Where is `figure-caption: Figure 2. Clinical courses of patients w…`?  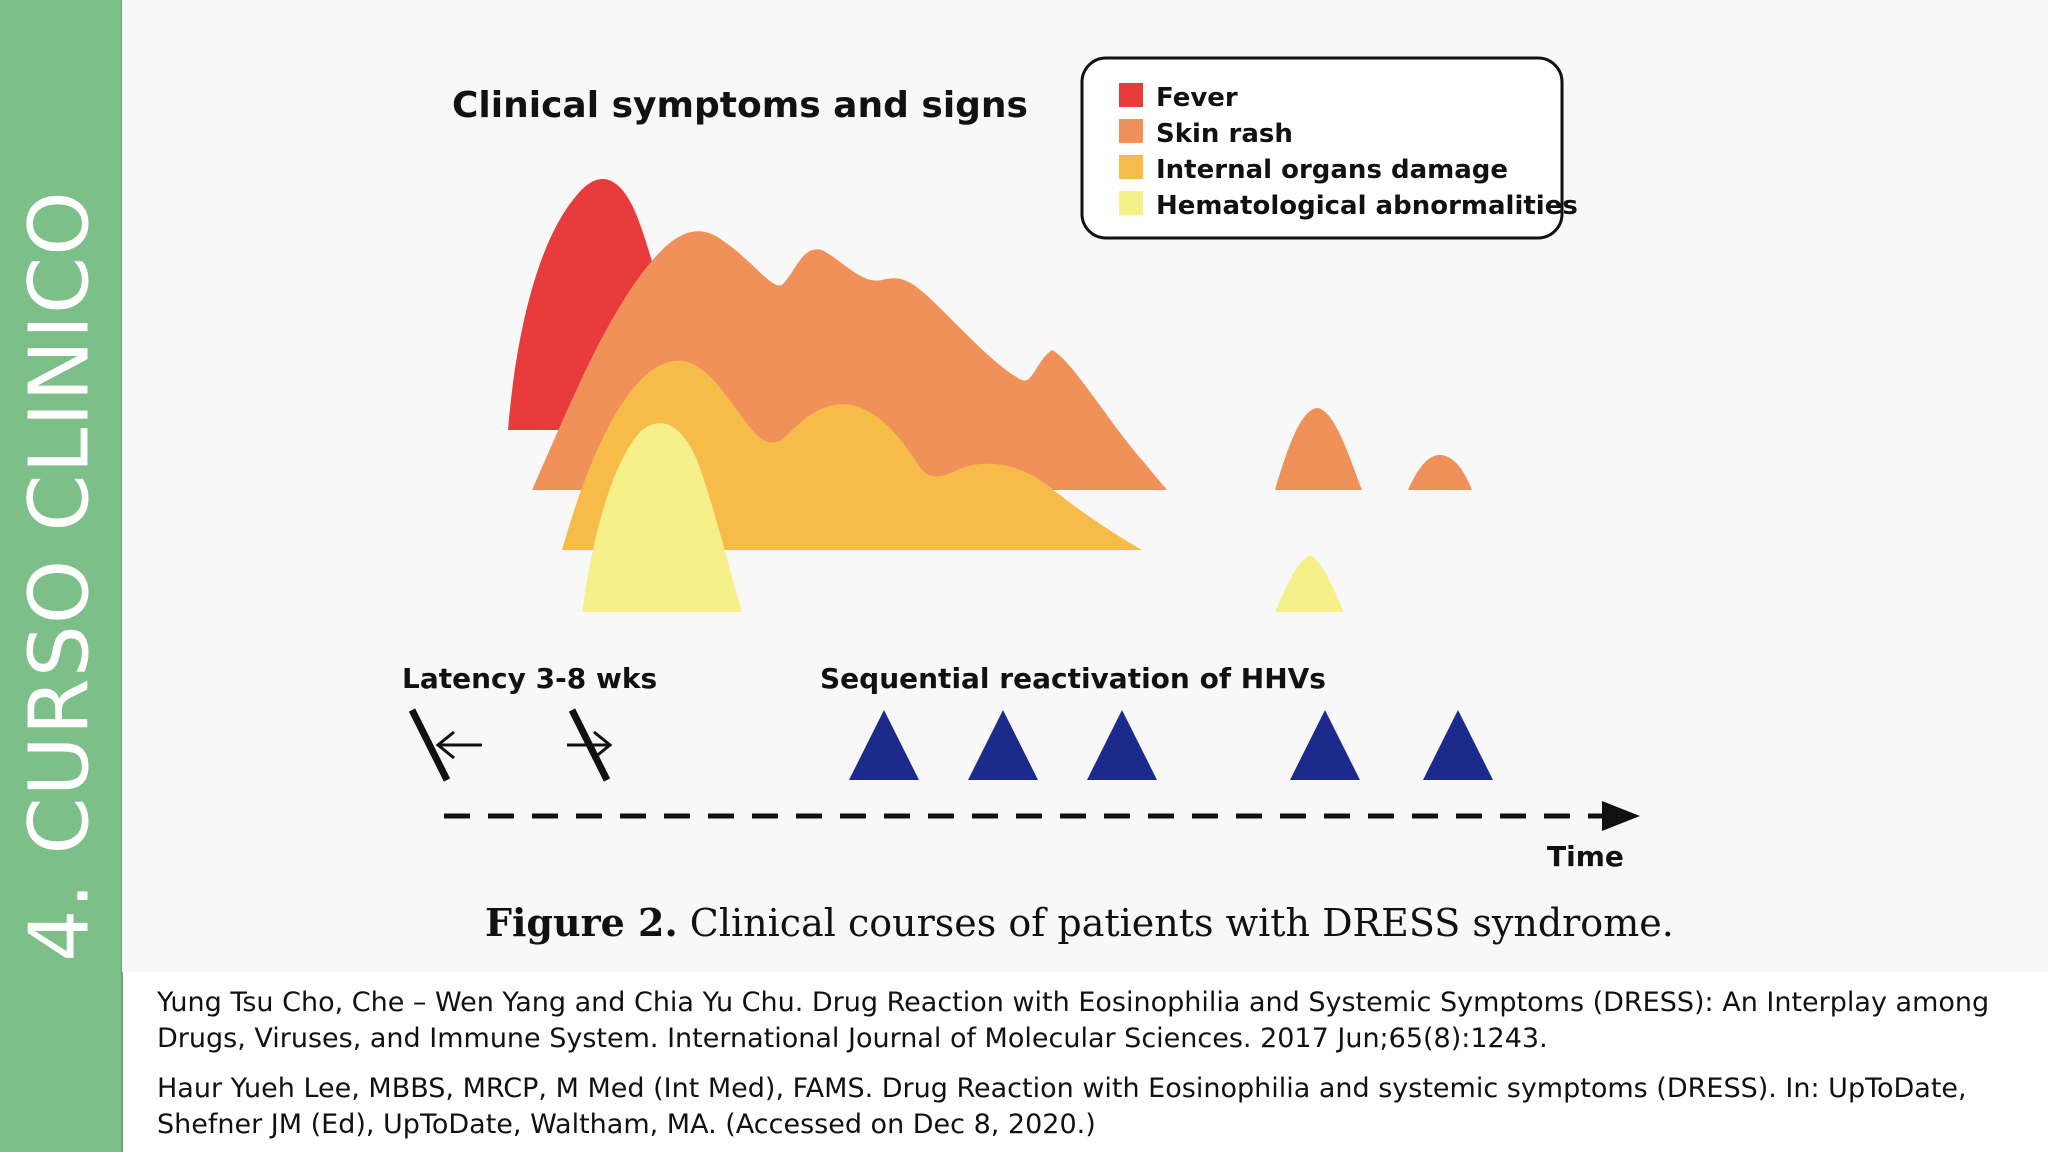
figure-caption: Figure 2. Clinical courses of patients w… is located at coordinates (1085, 922).